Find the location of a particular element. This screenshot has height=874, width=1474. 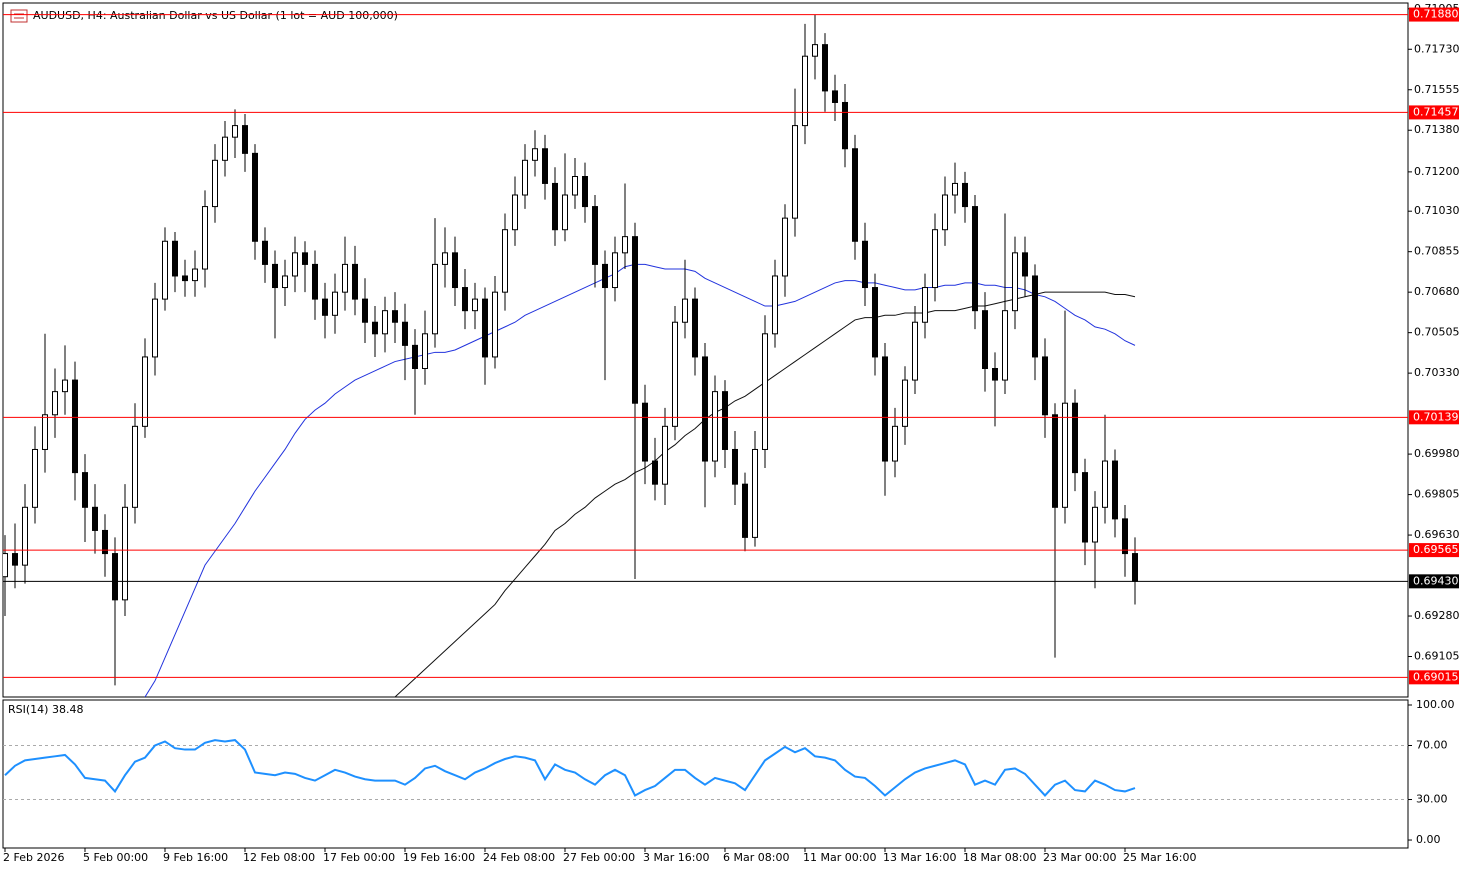

x-tick-label: 12 Feb 08:00 is located at coordinates (279, 857).